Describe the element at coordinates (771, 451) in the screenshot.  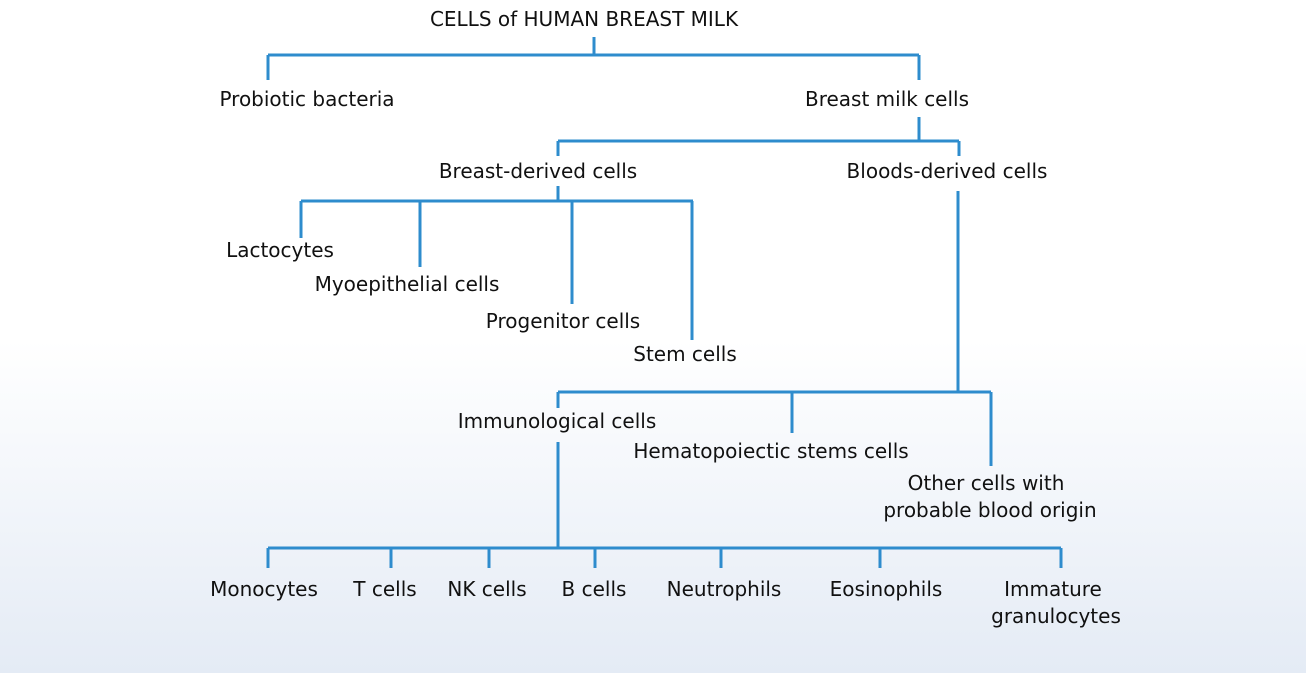
I see `node-hematopoietic-stem-cells: Hematopoiectic stems cells` at that location.